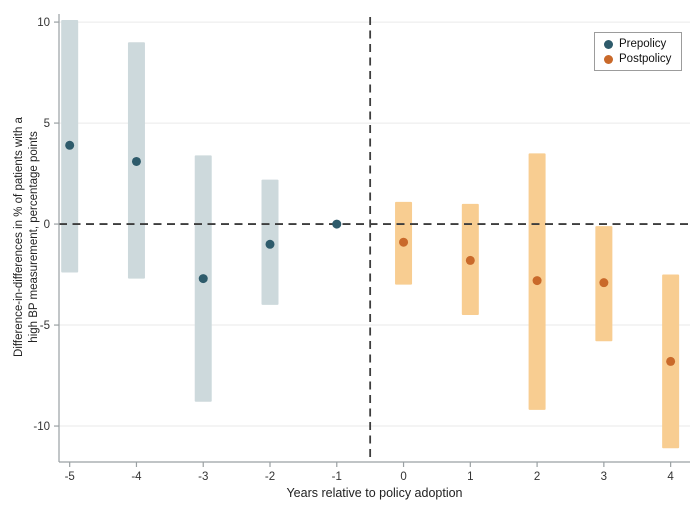  Describe the element at coordinates (537, 477) in the screenshot. I see `x-tick-label: 2` at that location.